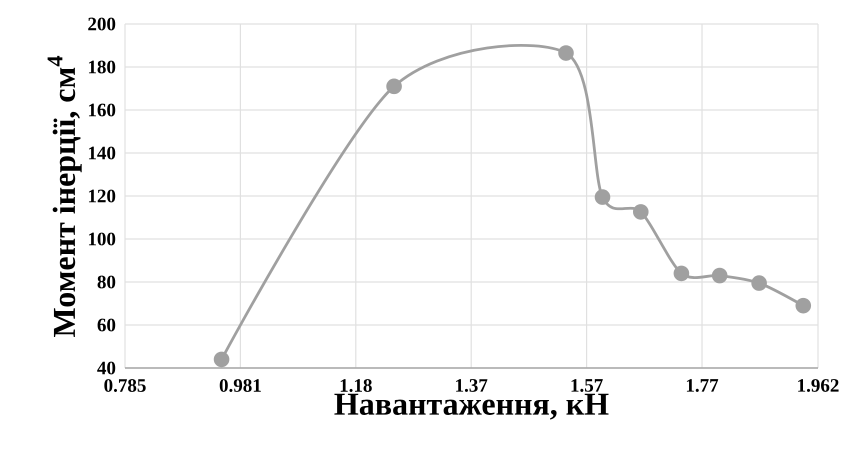  I want to click on y-tick-label: 200, so click(102, 24).